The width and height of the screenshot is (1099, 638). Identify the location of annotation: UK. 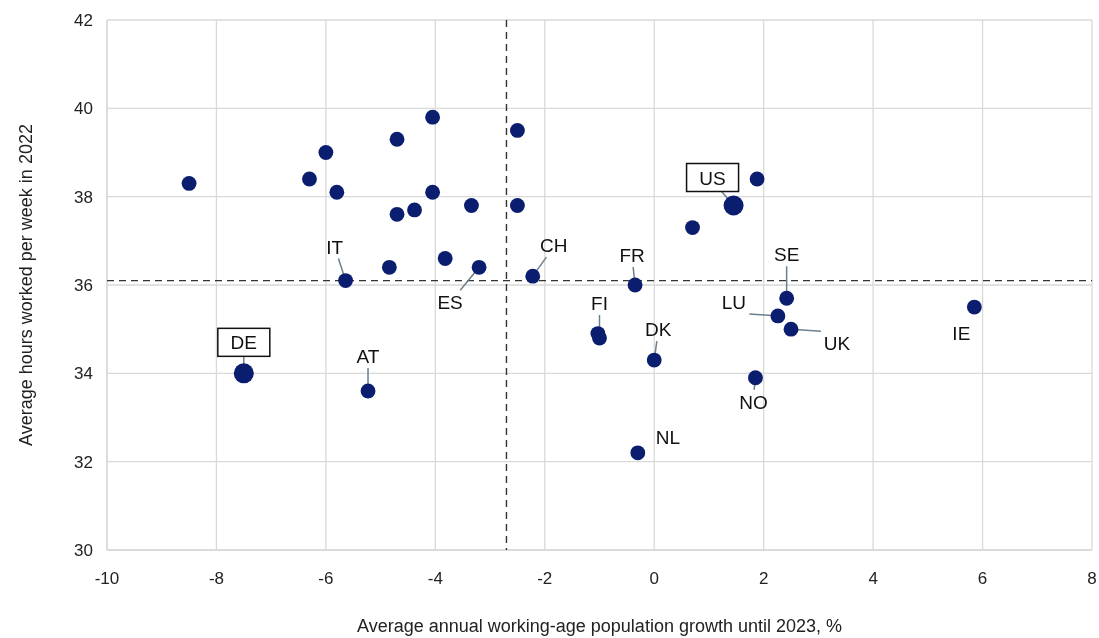
(837, 344).